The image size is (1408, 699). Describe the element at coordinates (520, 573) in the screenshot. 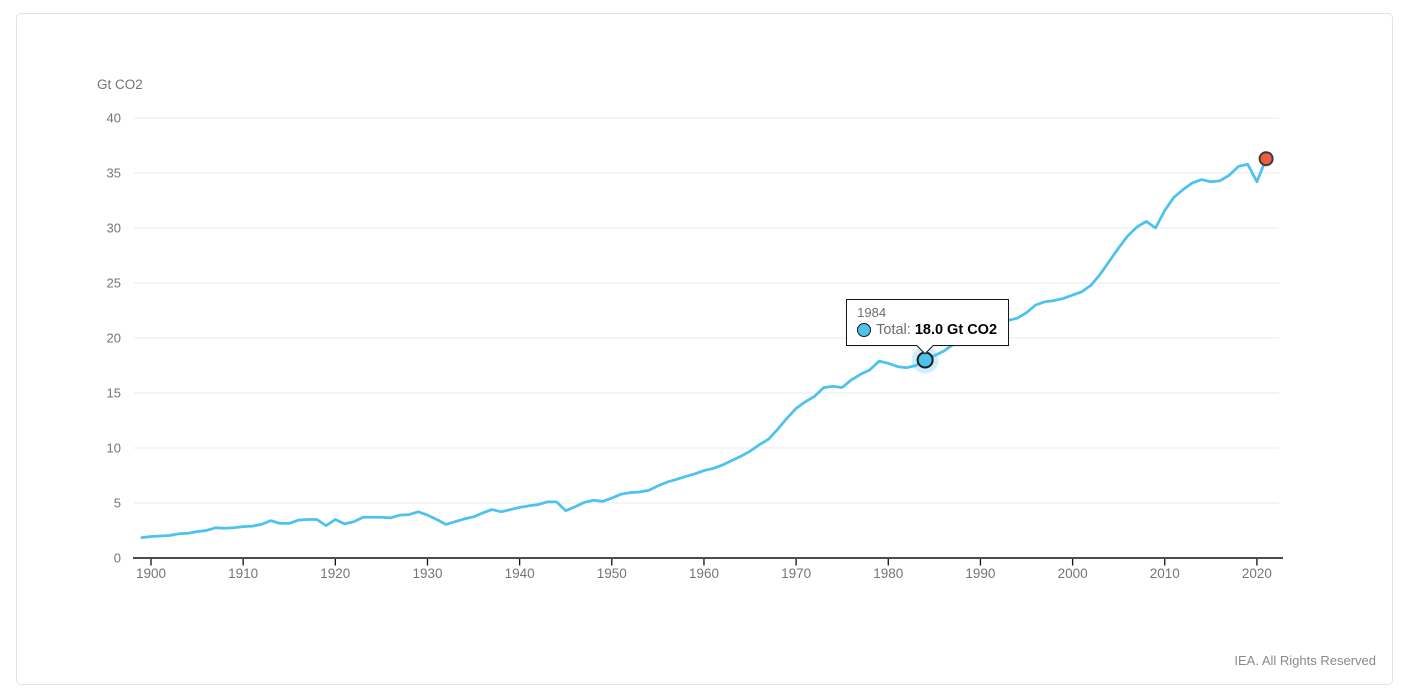

I see `x-tick-label: 1940` at that location.